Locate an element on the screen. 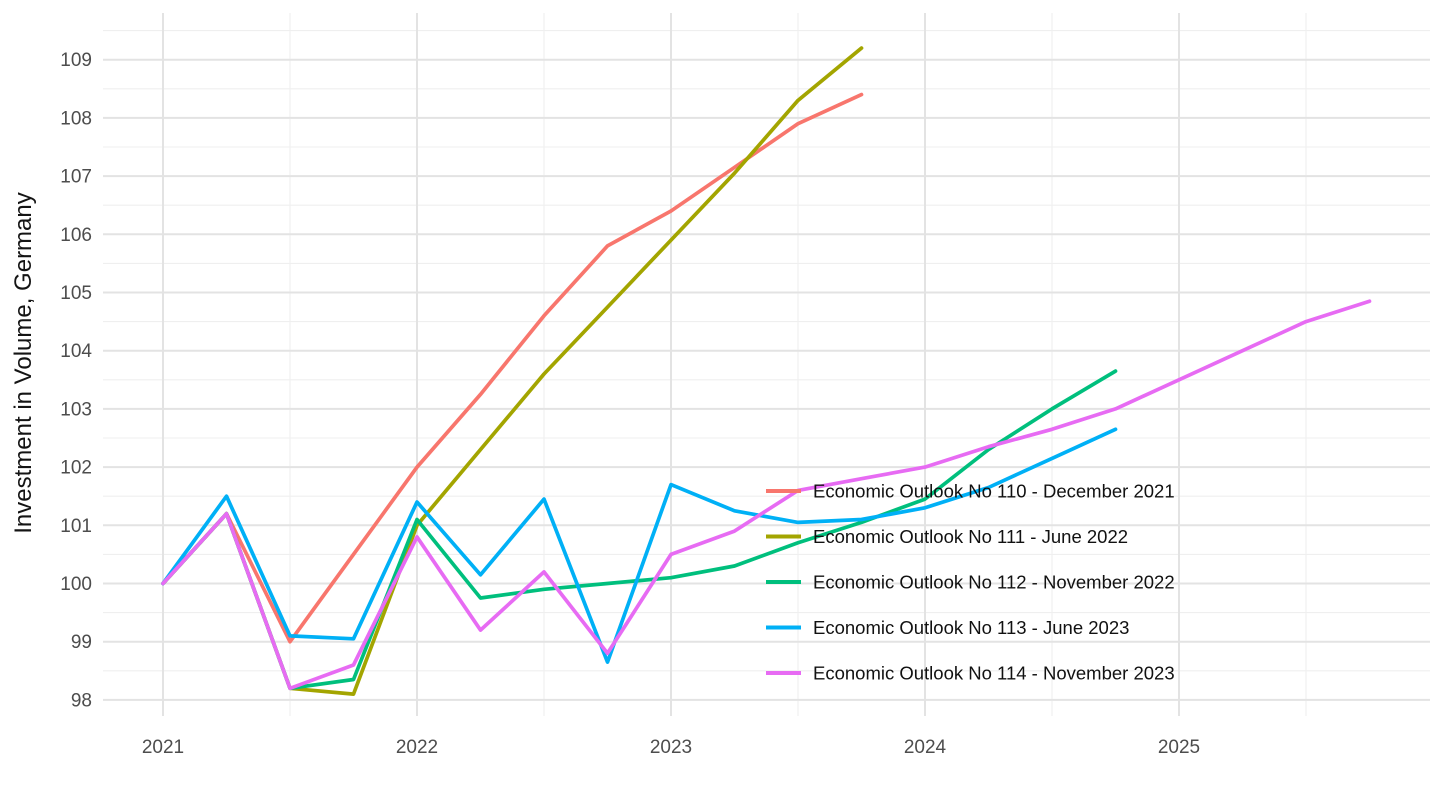  legend-item: Economic Outlook No 112 - November 2022 is located at coordinates (970, 582).